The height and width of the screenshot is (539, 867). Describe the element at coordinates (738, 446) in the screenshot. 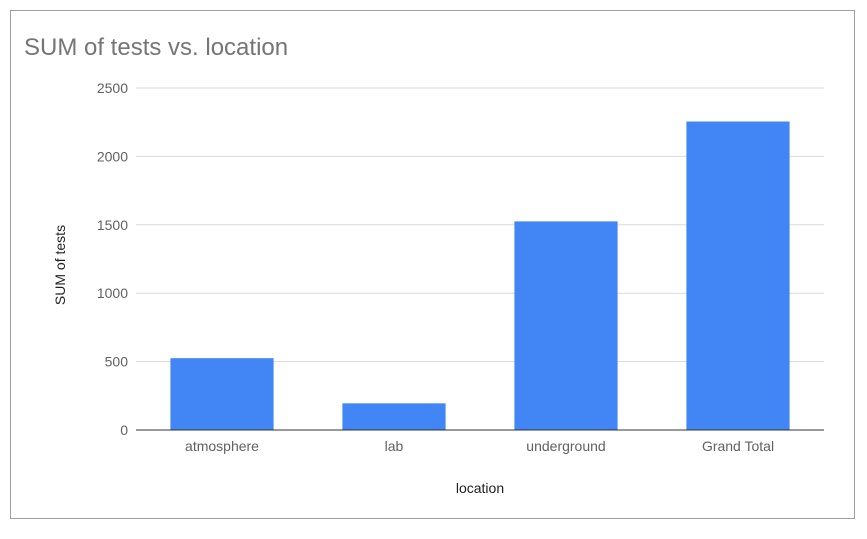

I see `x-tick-label: Grand Total` at that location.